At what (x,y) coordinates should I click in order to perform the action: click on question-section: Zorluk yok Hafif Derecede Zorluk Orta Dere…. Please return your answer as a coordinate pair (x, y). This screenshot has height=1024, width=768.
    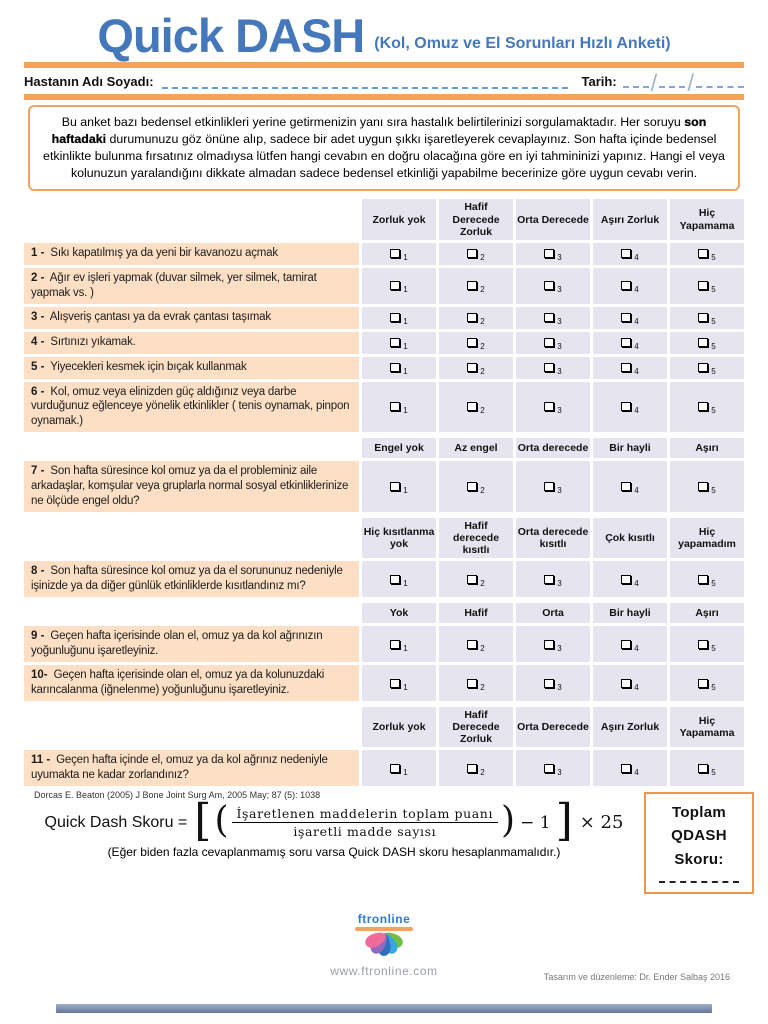
    Looking at the image, I should click on (384, 746).